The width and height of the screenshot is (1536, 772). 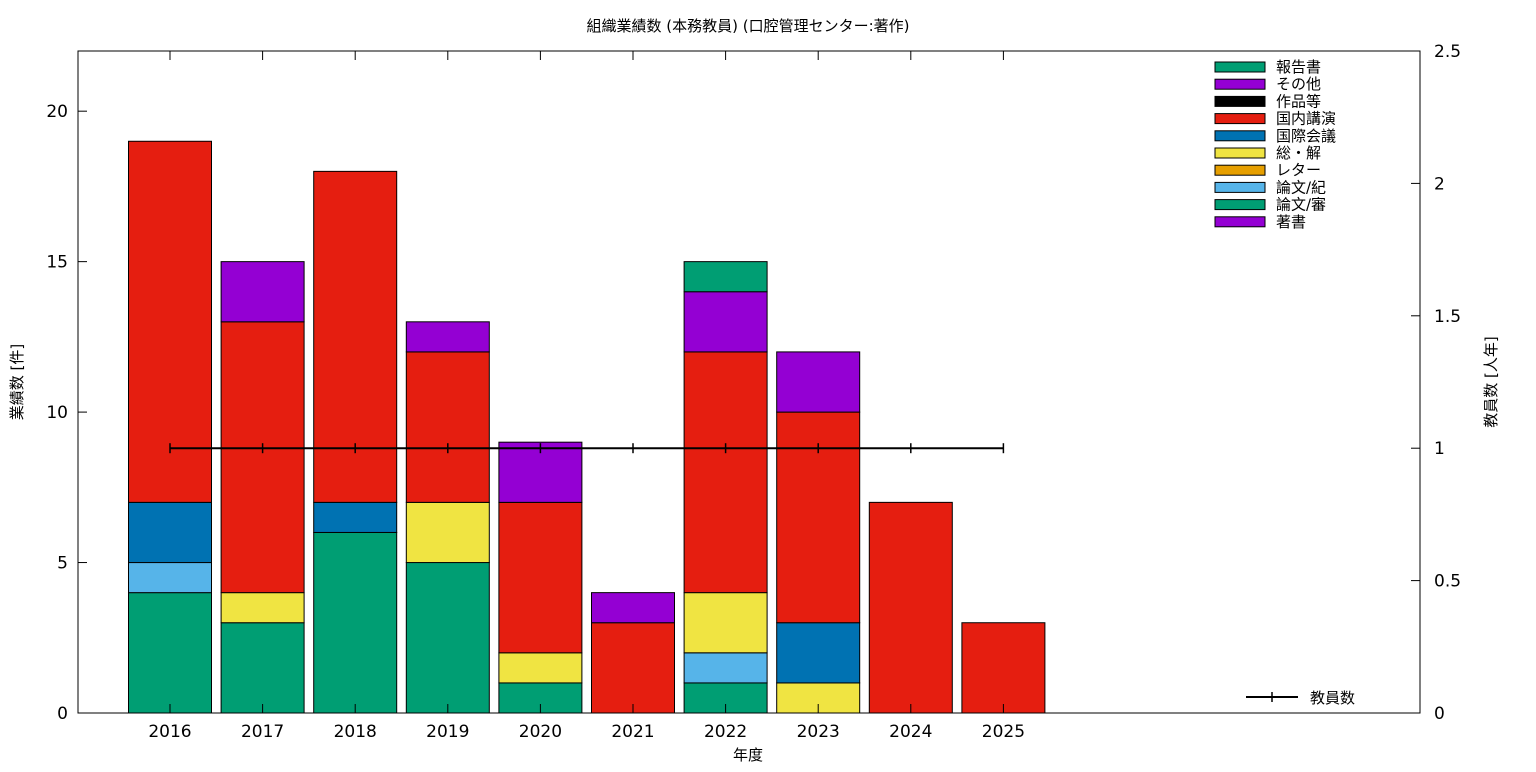 What do you see at coordinates (1298, 153) in the screenshot?
I see `legend-label-5: 総・解` at bounding box center [1298, 153].